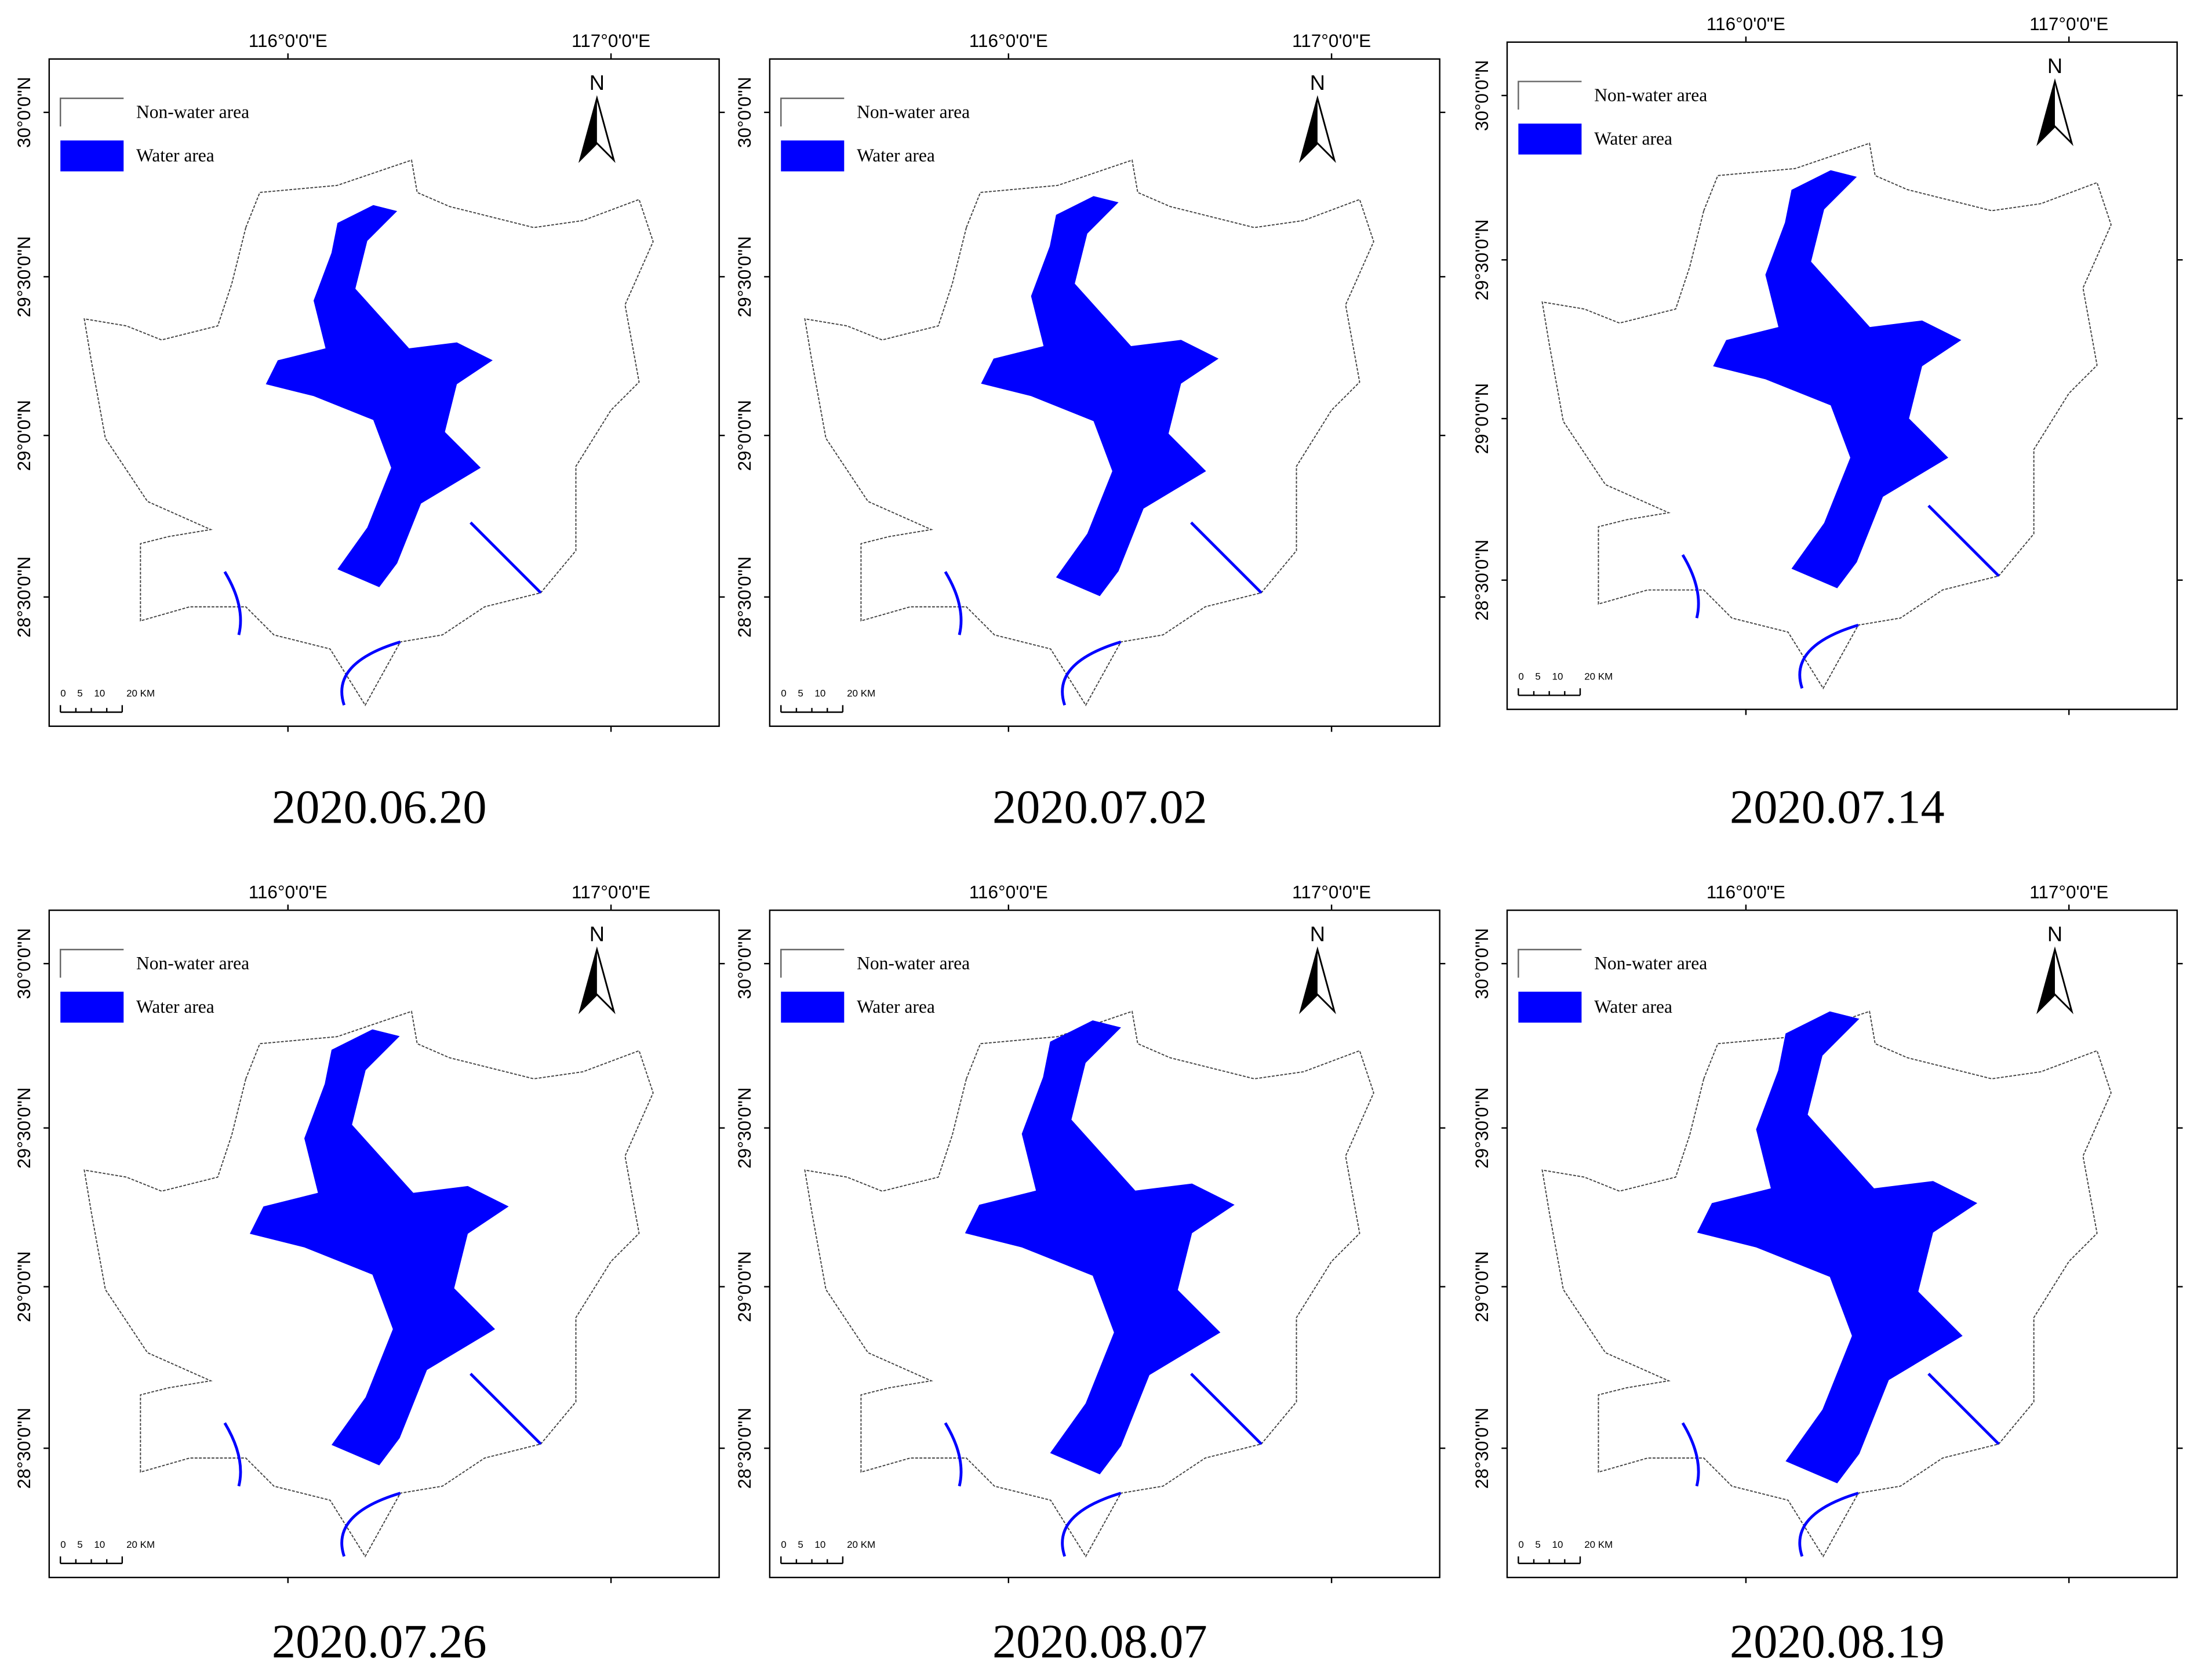 The image size is (2201, 1680). Describe the element at coordinates (1837, 807) in the screenshot. I see `panel-date: 2020.07.14` at that location.